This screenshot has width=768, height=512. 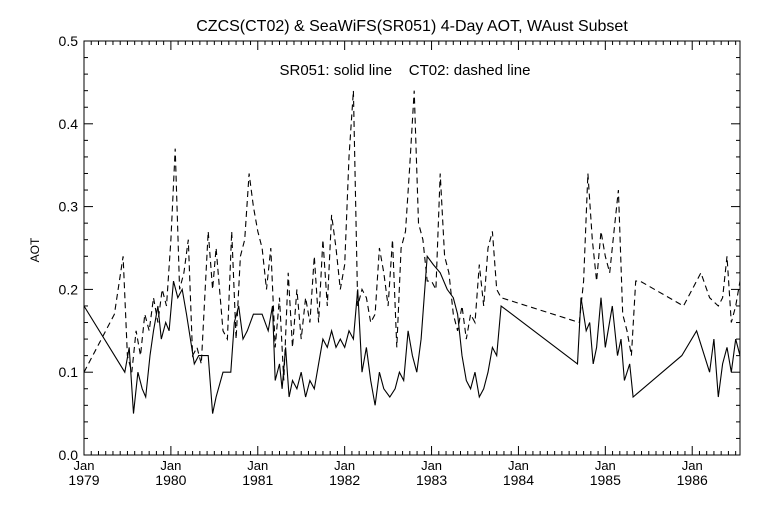 What do you see at coordinates (170, 480) in the screenshot?
I see `x-tick-year-label: 1980` at bounding box center [170, 480].